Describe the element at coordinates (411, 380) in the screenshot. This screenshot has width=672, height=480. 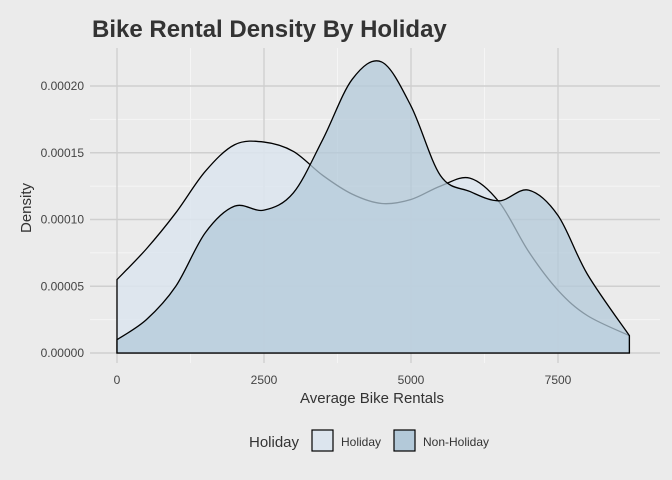
I see `x-tick-label: 5000` at that location.